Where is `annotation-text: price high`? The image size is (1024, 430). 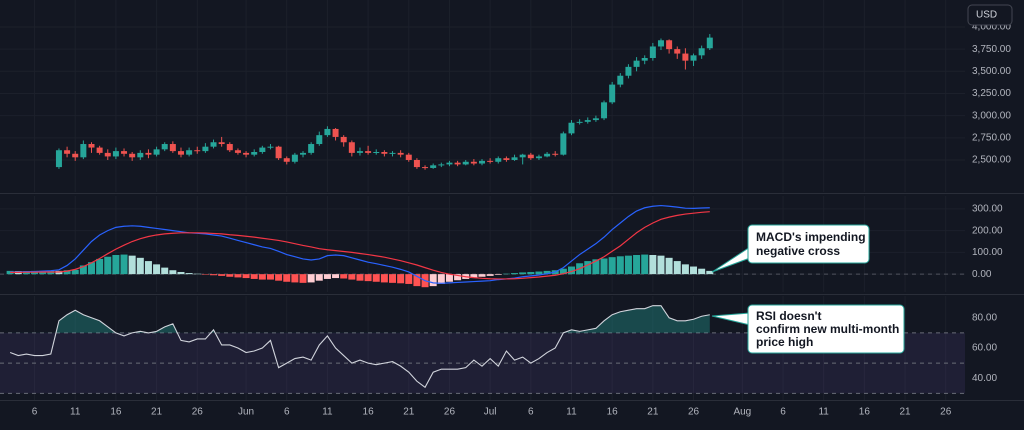 annotation-text: price high is located at coordinates (784, 342).